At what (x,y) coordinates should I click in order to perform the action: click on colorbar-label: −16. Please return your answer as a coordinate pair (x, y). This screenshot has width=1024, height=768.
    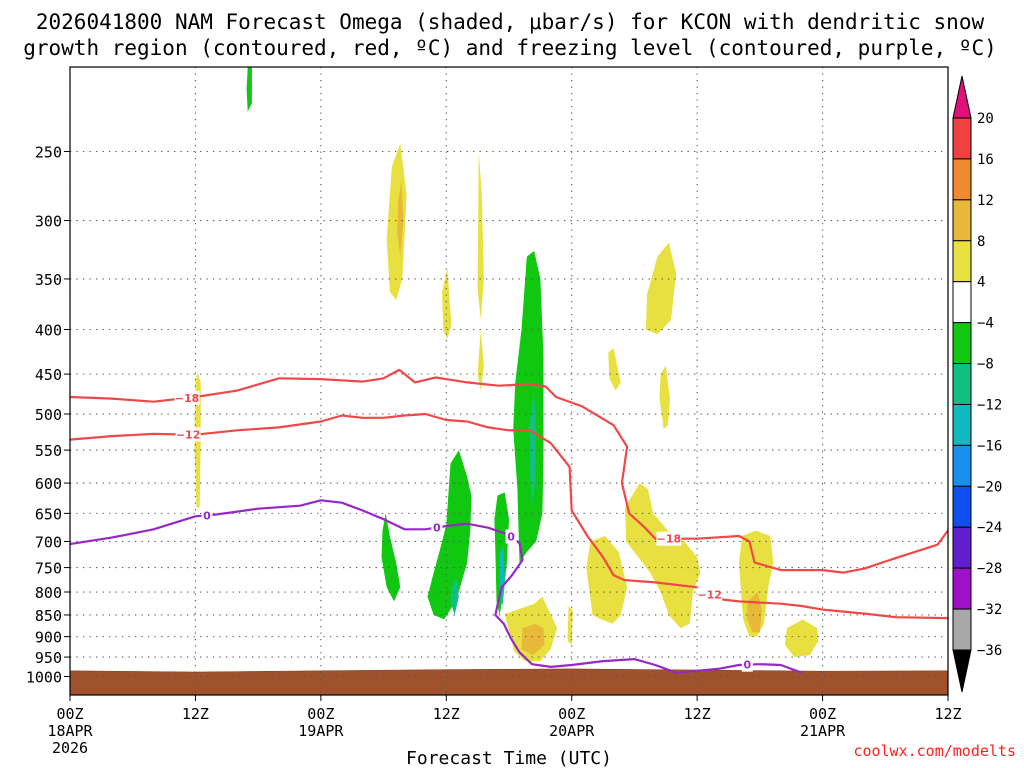
    Looking at the image, I should click on (989, 446).